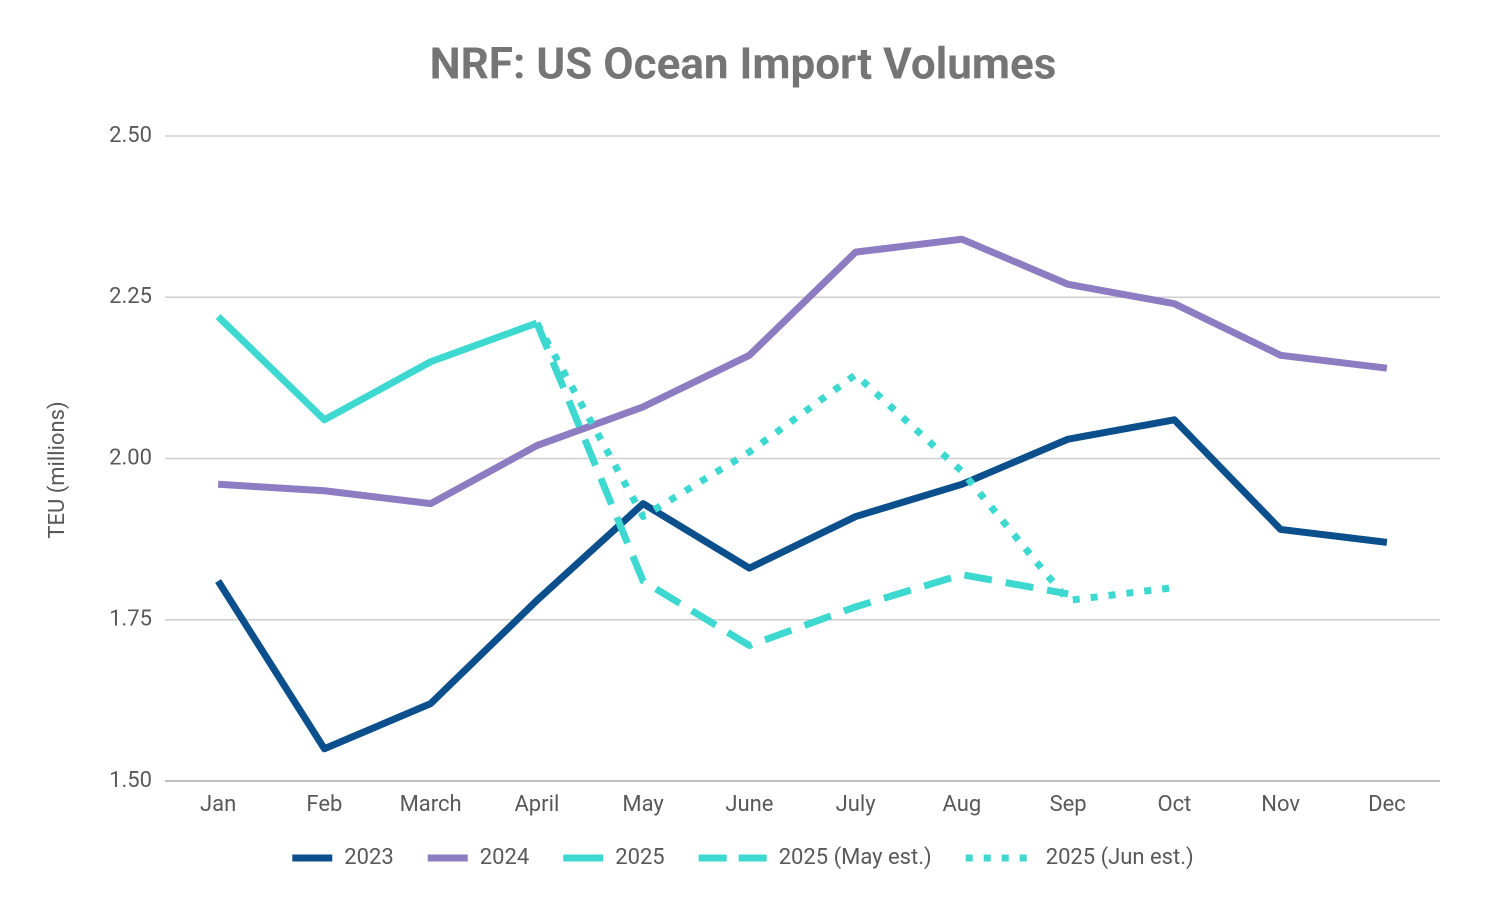 The image size is (1486, 918). What do you see at coordinates (643, 804) in the screenshot?
I see `x-tick-label: May` at bounding box center [643, 804].